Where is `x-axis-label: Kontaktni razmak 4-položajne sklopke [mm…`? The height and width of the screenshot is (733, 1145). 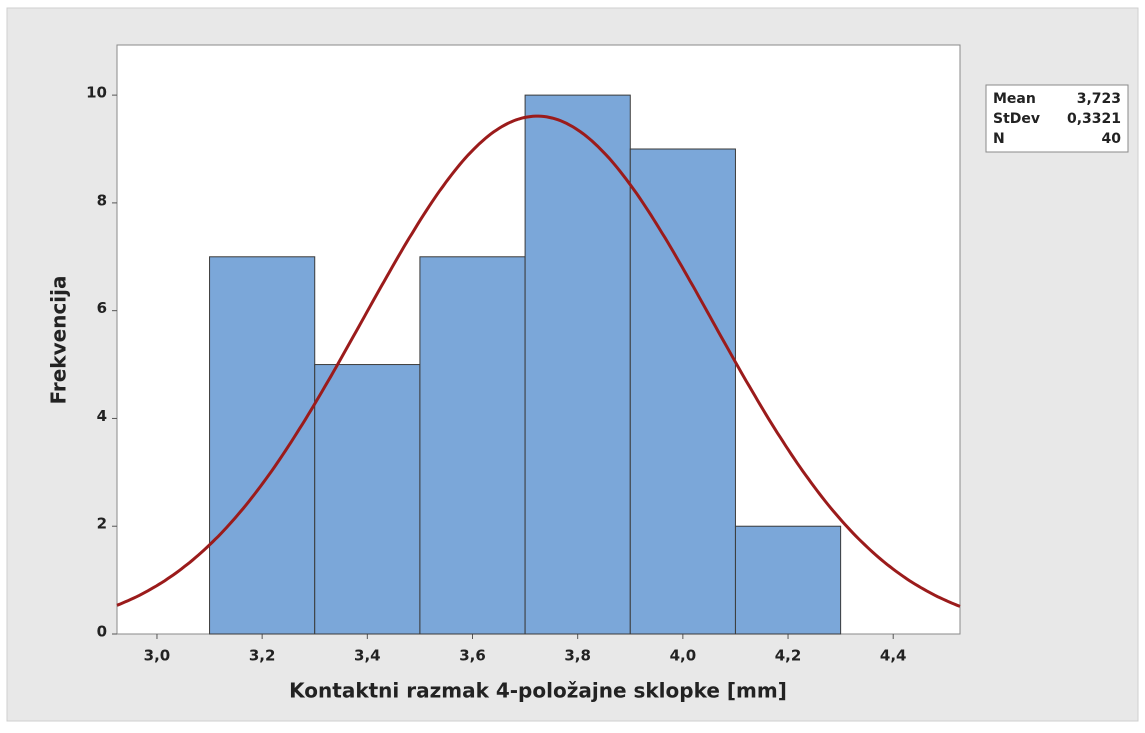
x-axis-label: Kontaktni razmak 4-položajne sklopke [mm… is located at coordinates (538, 691).